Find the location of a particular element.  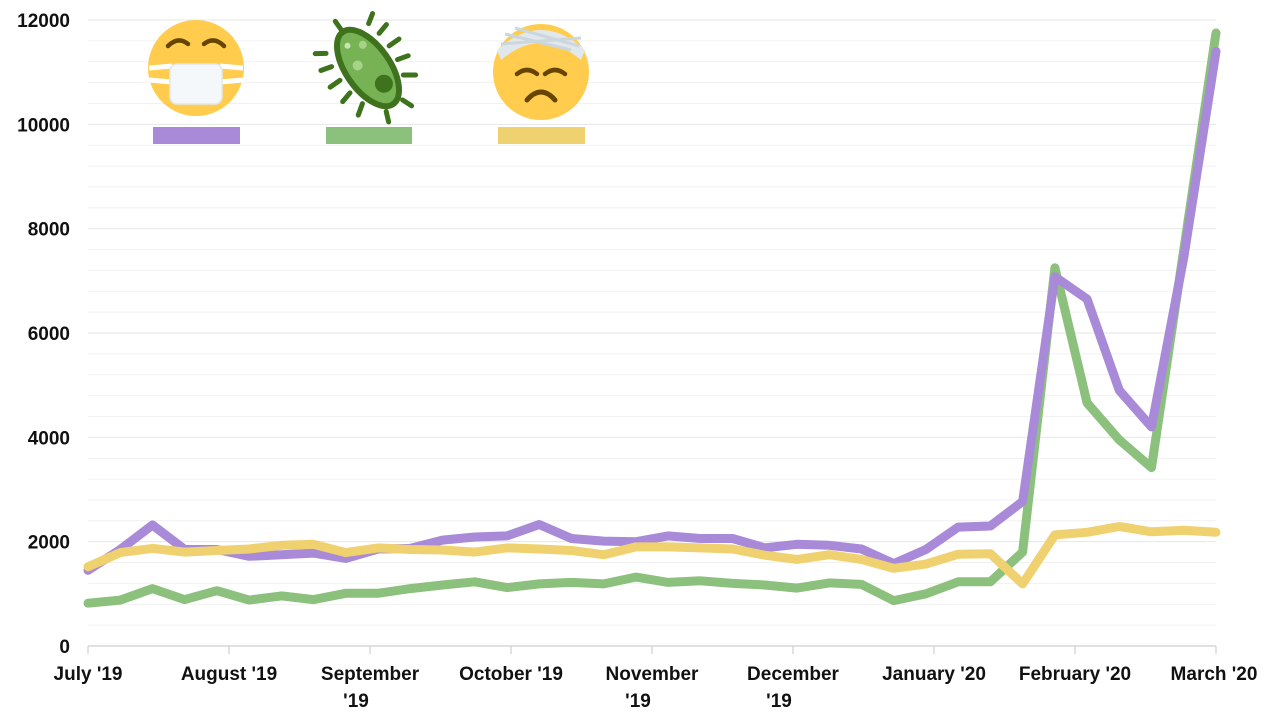

x-tick-label: September is located at coordinates (370, 674).